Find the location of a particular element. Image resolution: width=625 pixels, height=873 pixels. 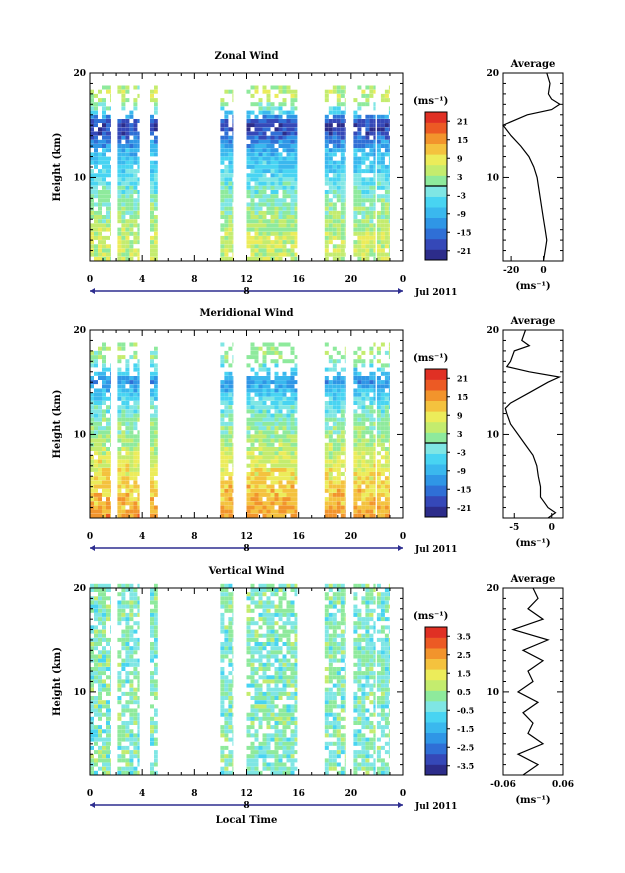

average-title: Average is located at coordinates (533, 321).